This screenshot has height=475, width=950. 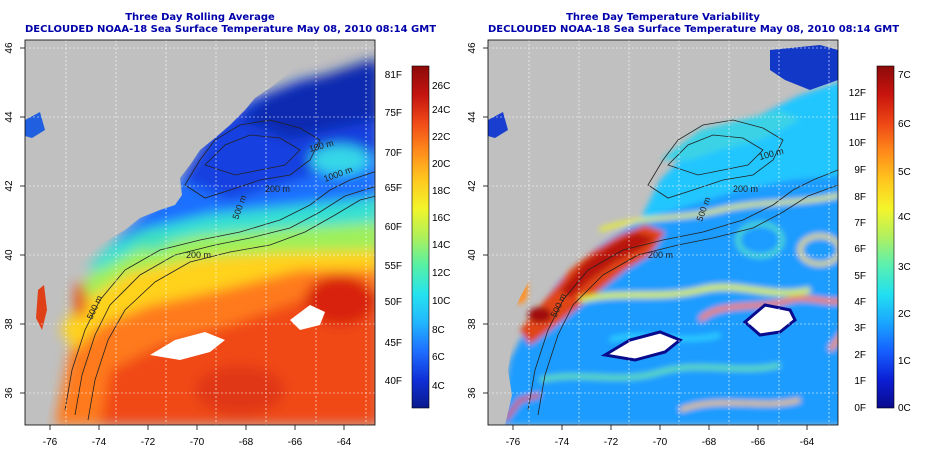 I want to click on colorbar-label-c: 18C, so click(x=441, y=191).